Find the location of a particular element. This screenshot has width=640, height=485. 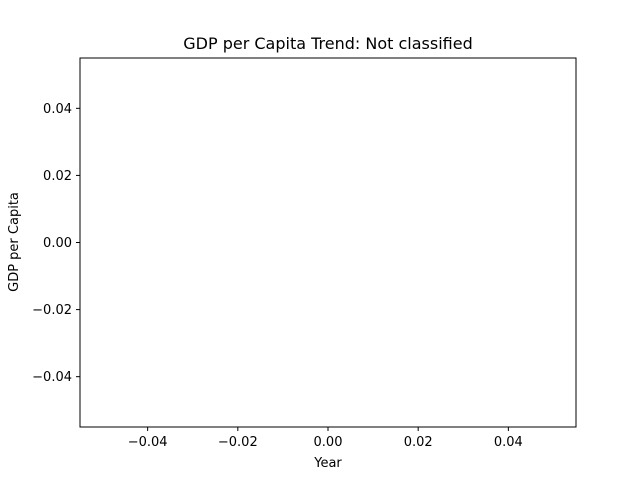

y-tick-label: −0.04 is located at coordinates (52, 377).